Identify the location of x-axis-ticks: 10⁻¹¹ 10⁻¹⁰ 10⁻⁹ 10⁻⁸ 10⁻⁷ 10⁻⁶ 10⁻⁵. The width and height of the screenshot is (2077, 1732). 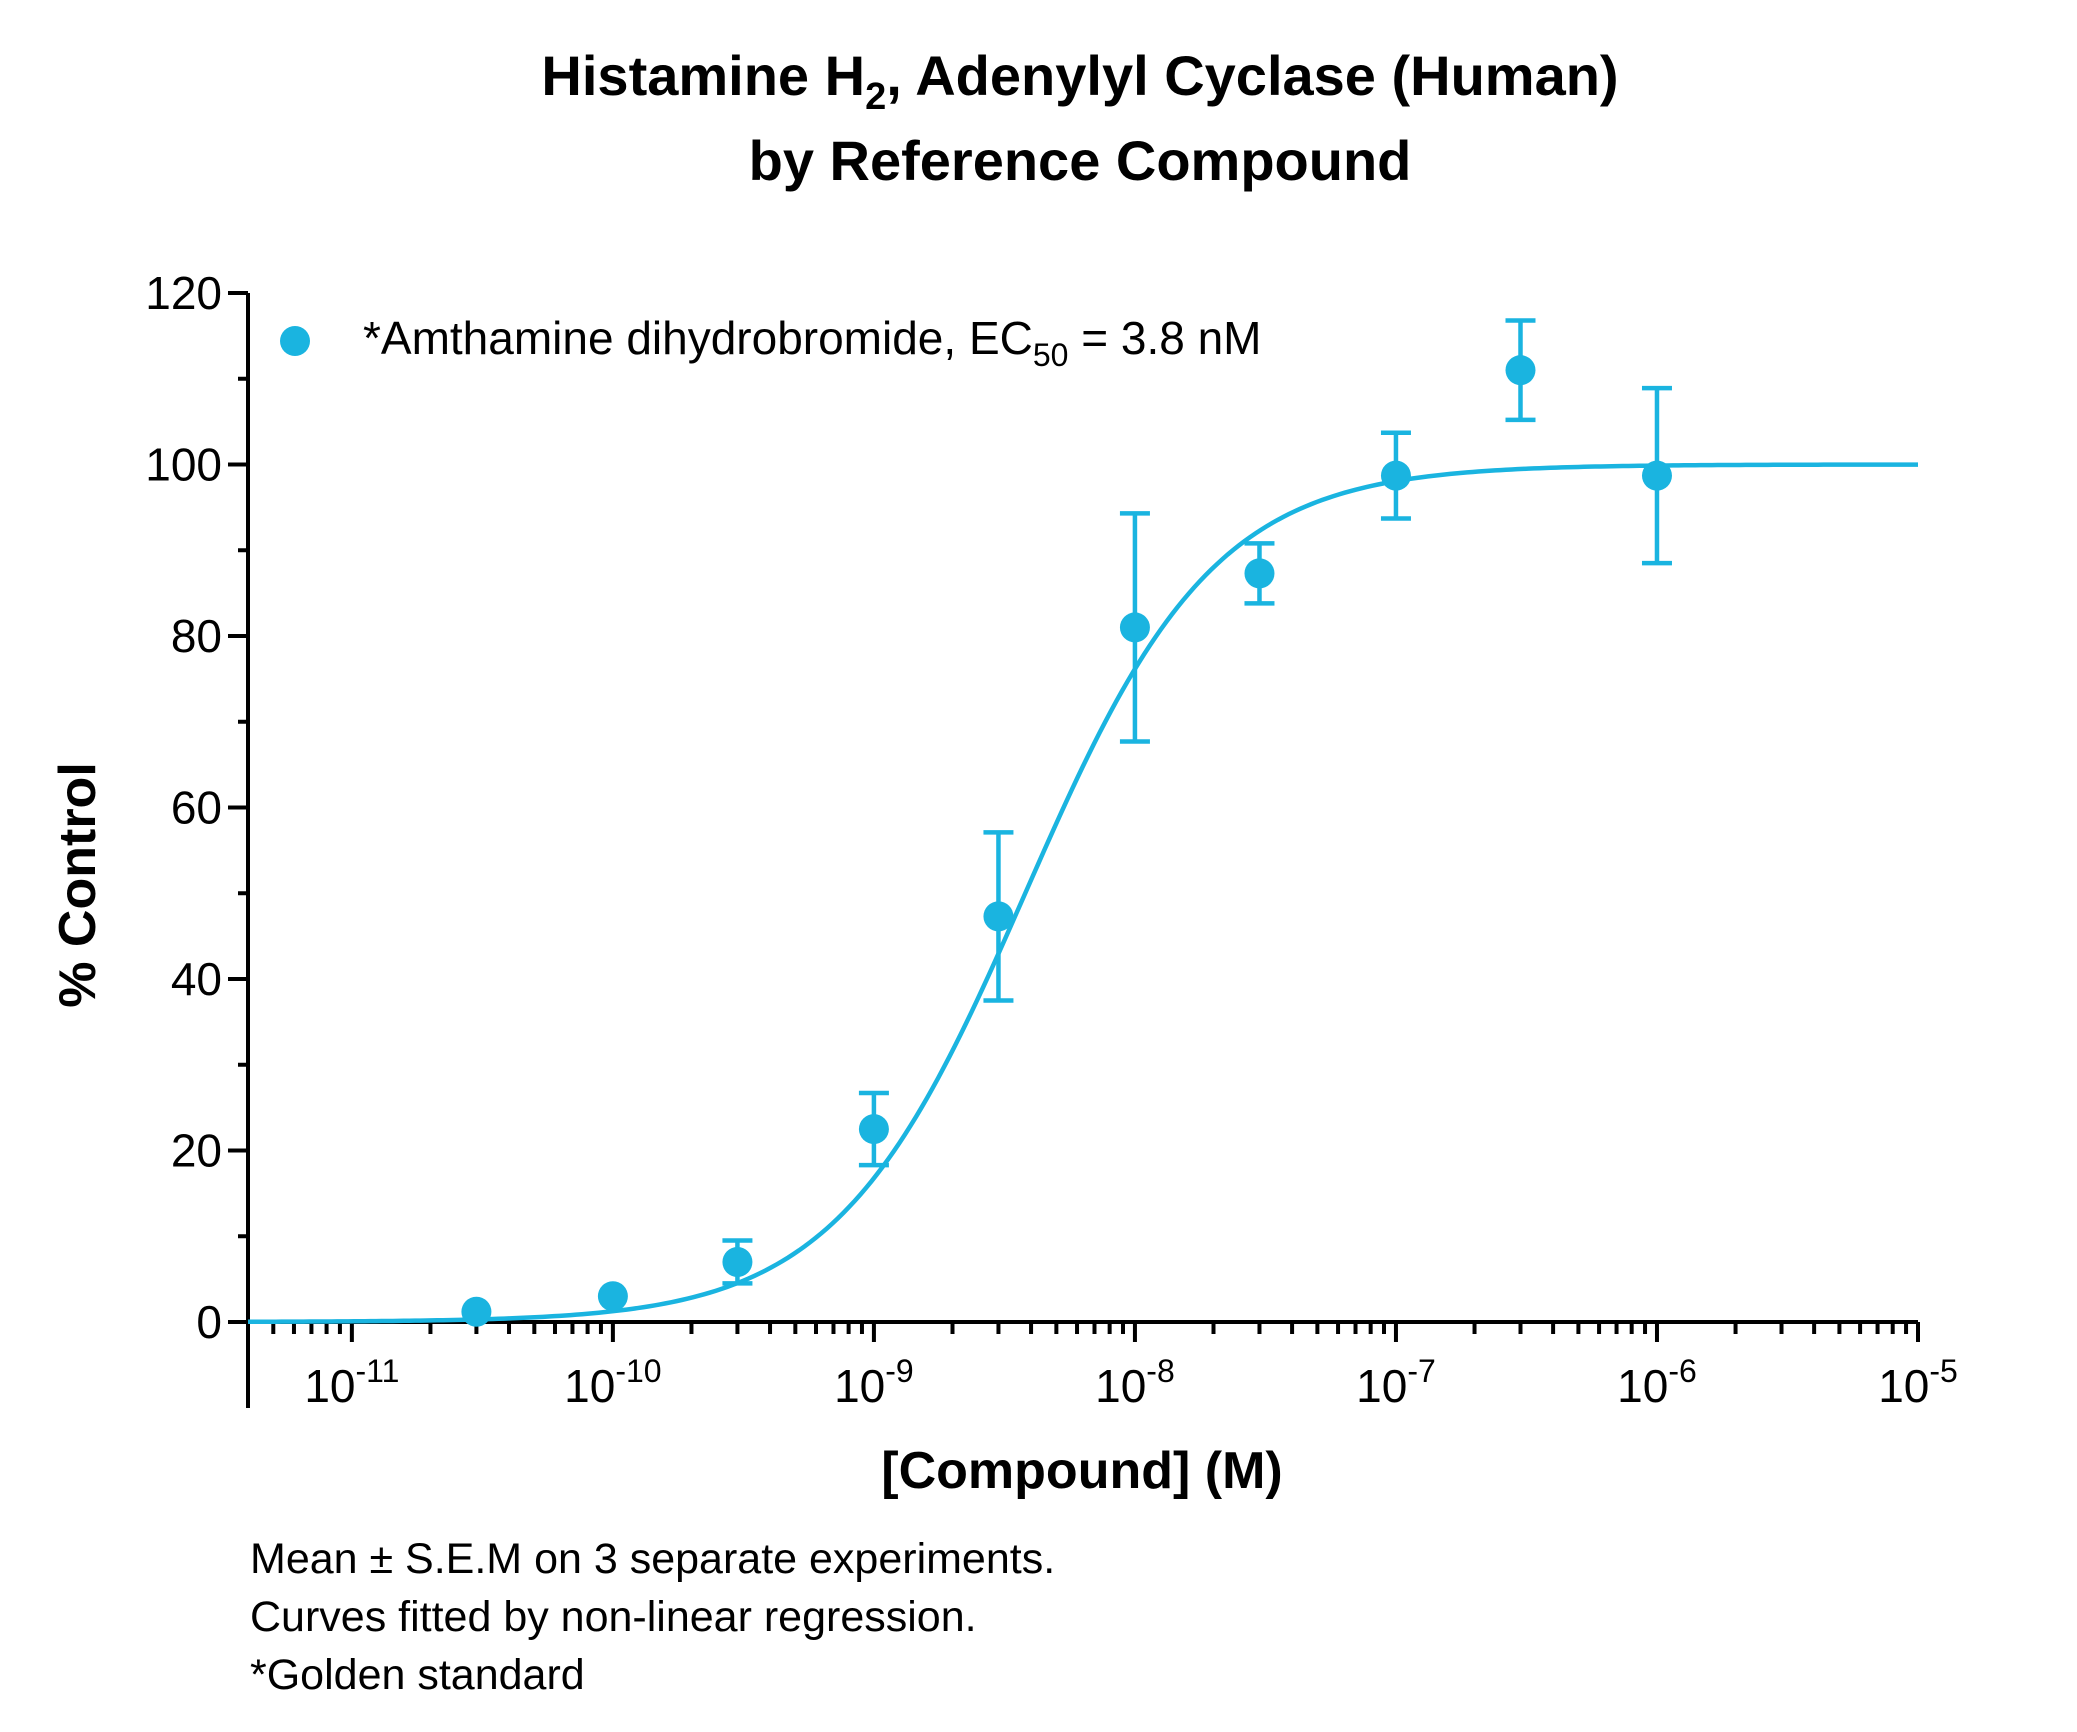
(1102, 1367).